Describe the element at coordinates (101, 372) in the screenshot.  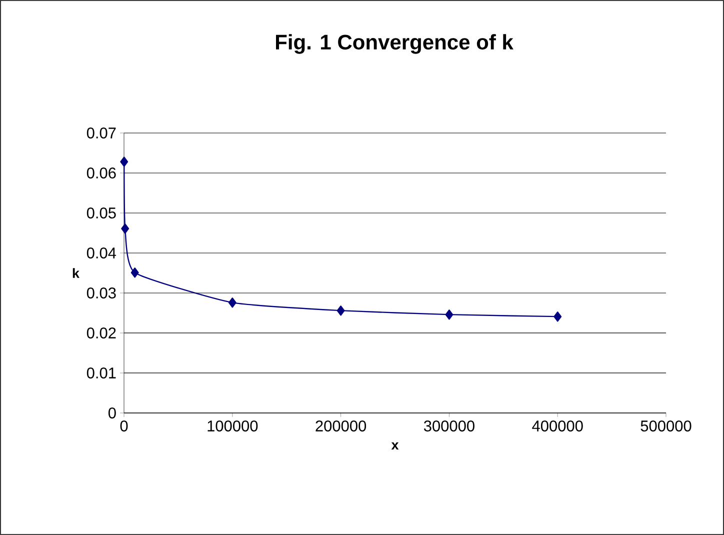
I see `y-tick-label: 0.01` at that location.